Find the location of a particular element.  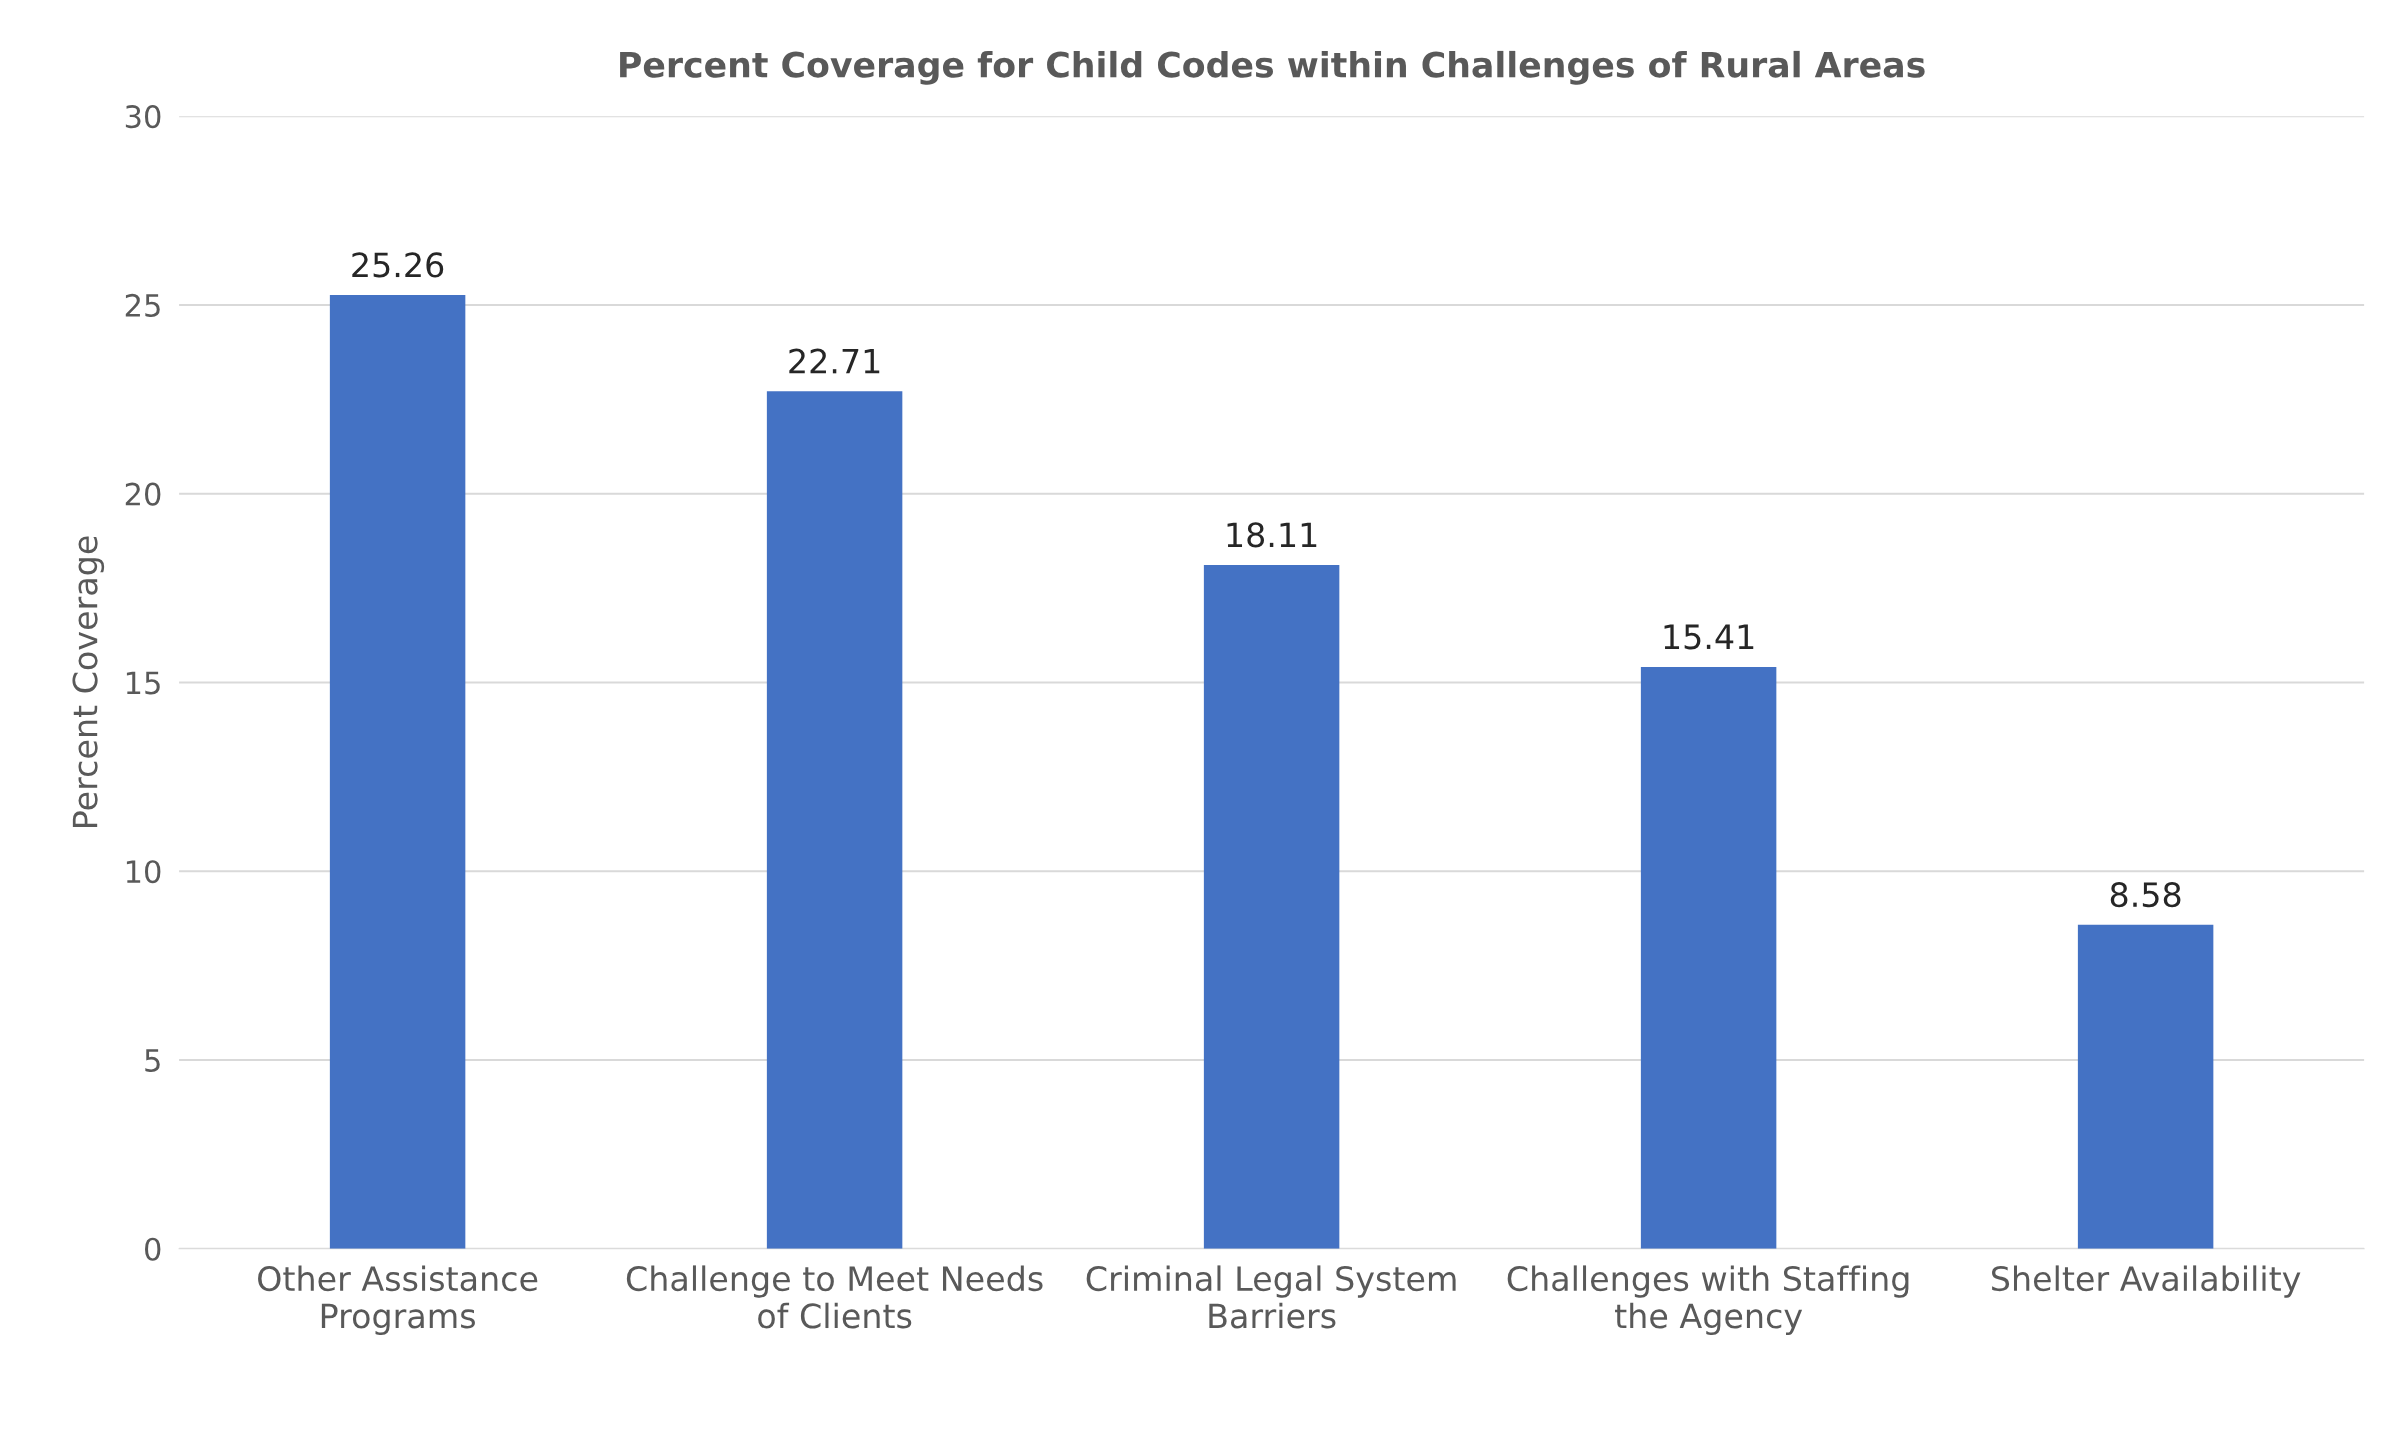

y-tick-label: 5 is located at coordinates (152, 1060).